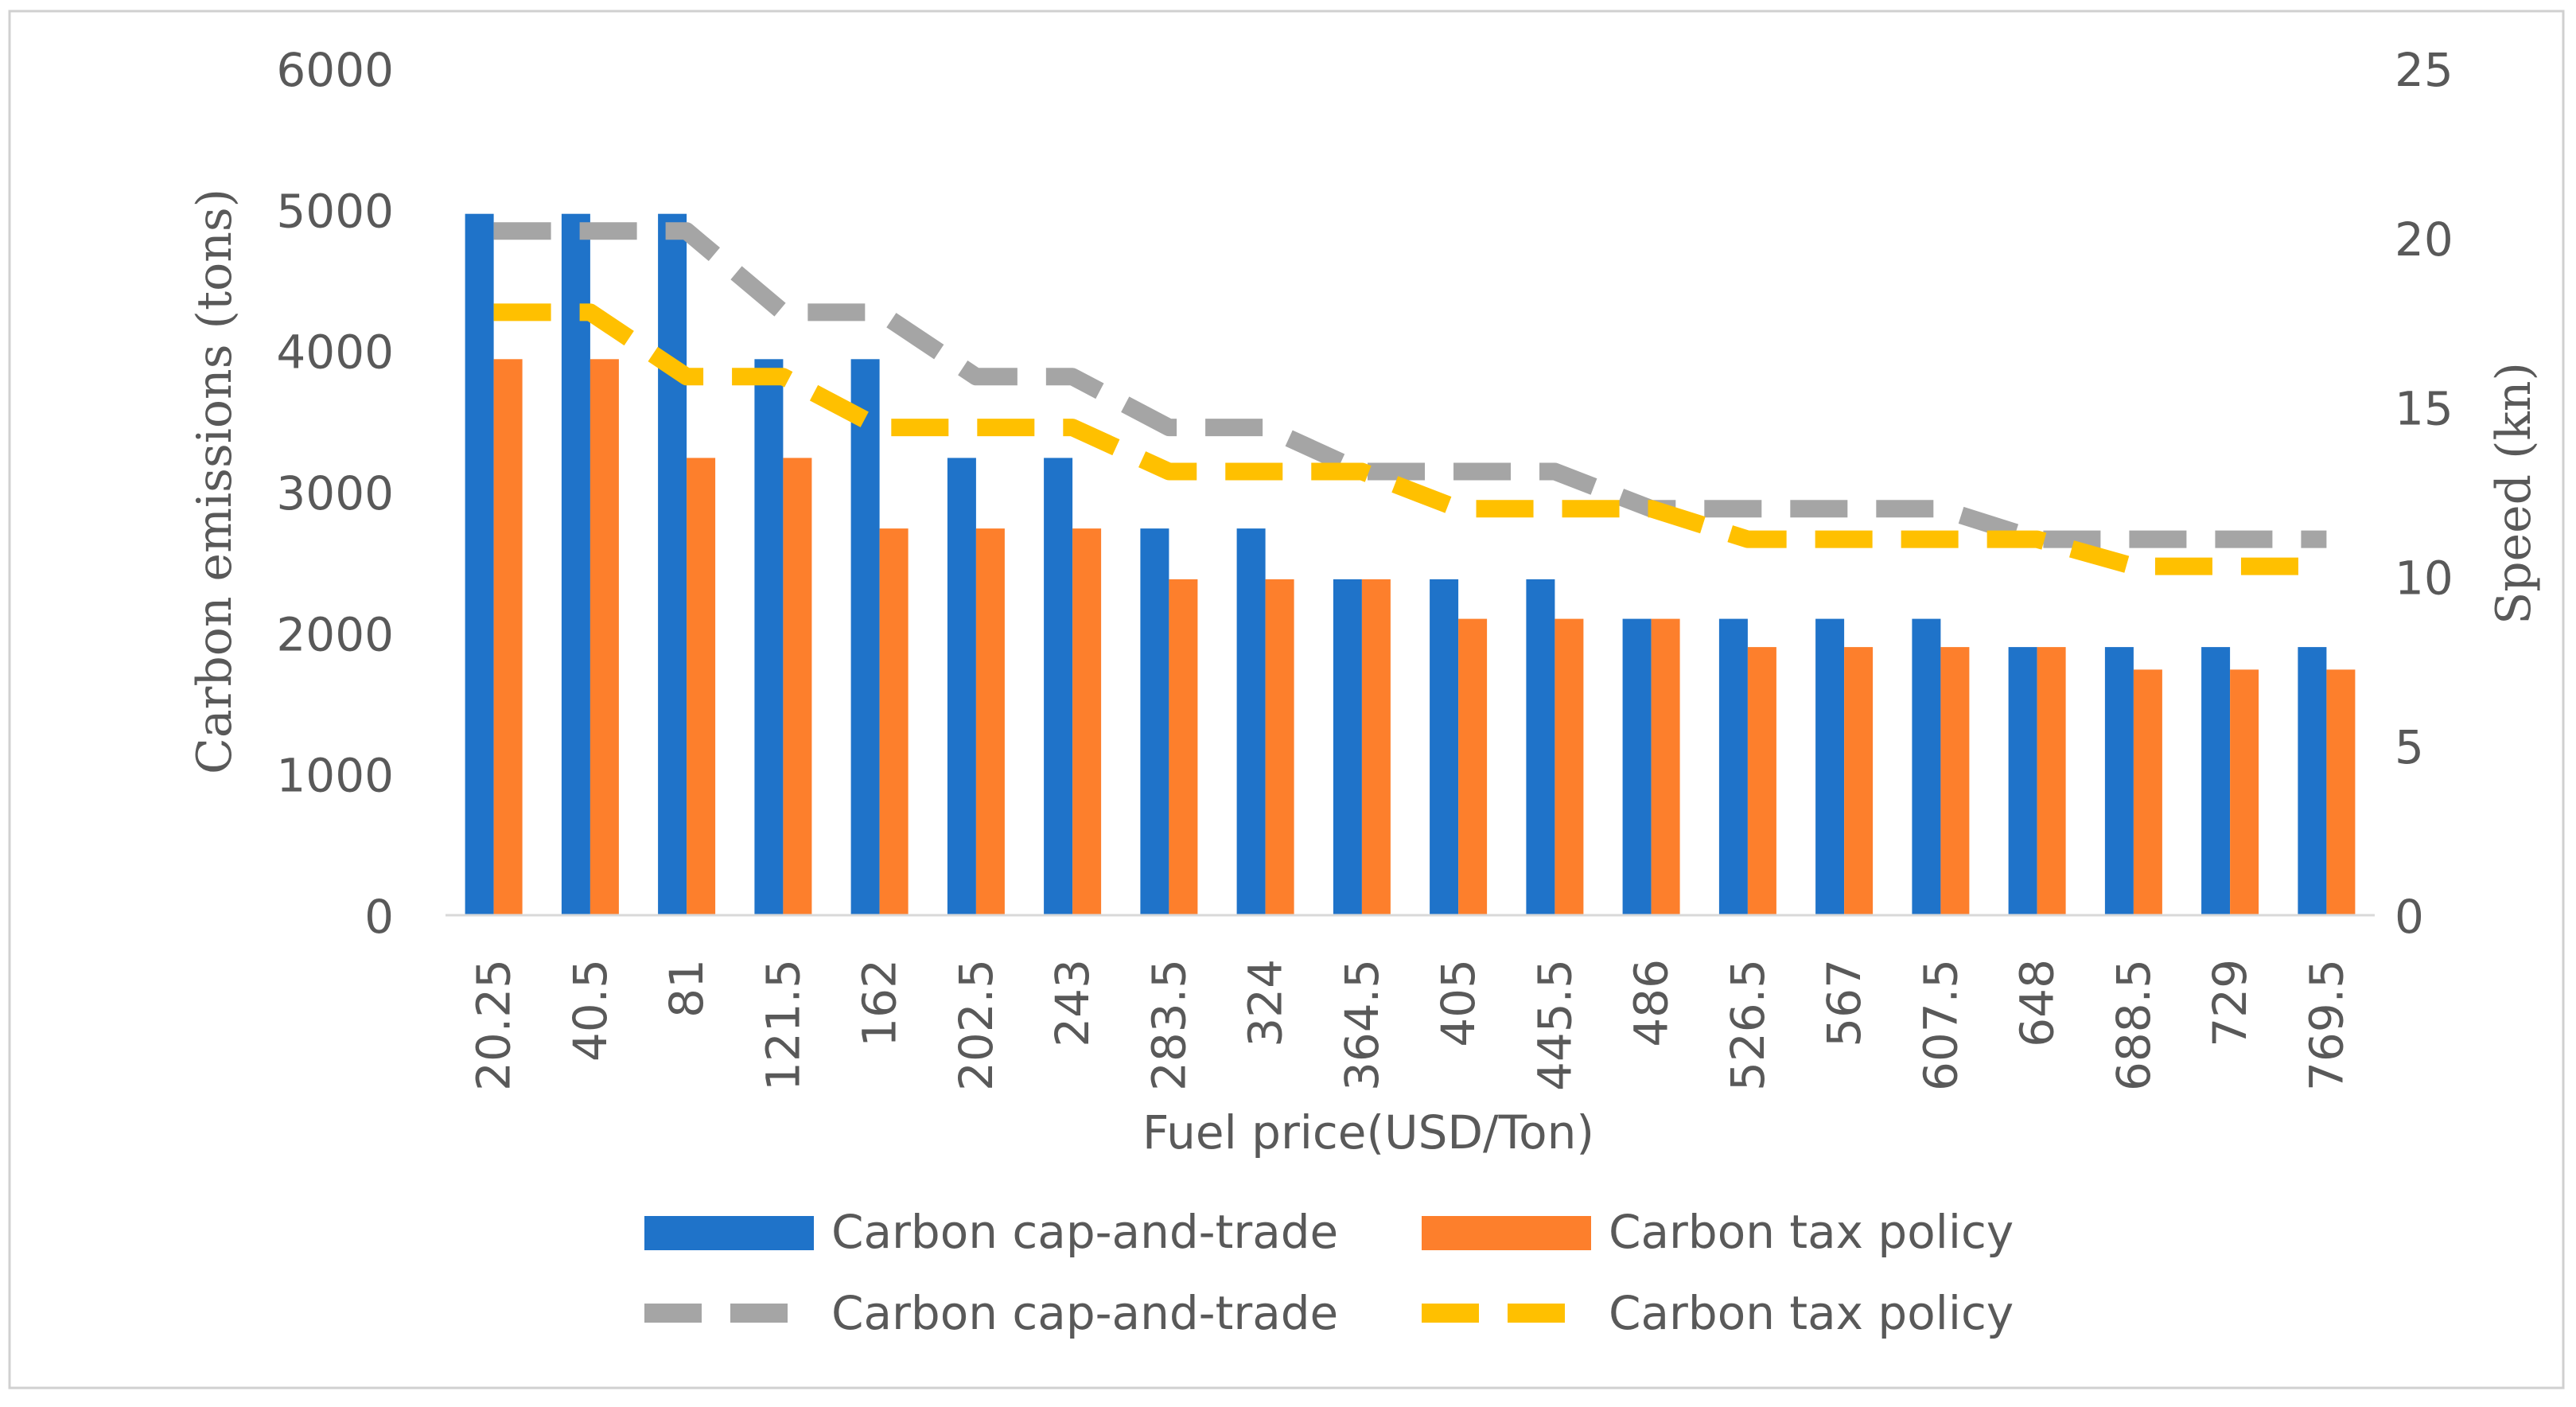  Describe the element at coordinates (1169, 1025) in the screenshot. I see `x-tick-label: 283.5` at that location.